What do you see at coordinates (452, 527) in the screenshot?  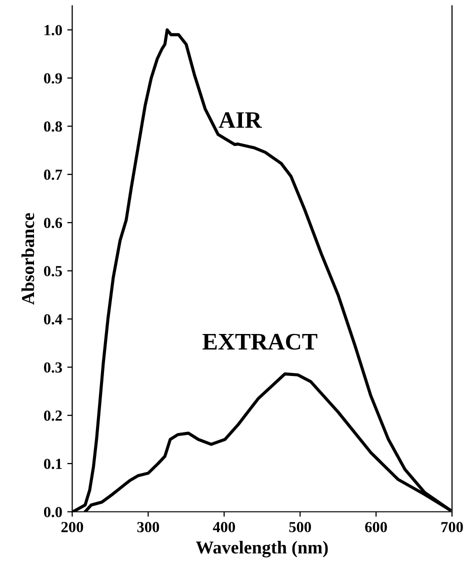 I see `x-tick-label: 700` at bounding box center [452, 527].